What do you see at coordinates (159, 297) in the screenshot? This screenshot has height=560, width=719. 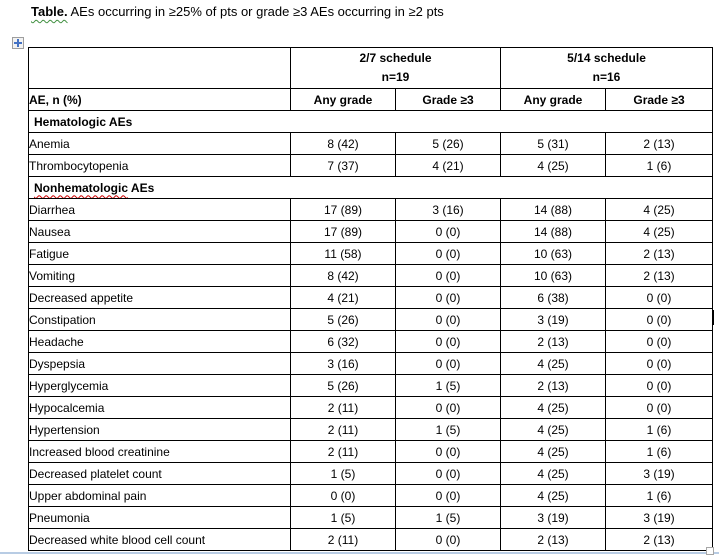 I see `ae-label-cell: Decreased appetite` at bounding box center [159, 297].